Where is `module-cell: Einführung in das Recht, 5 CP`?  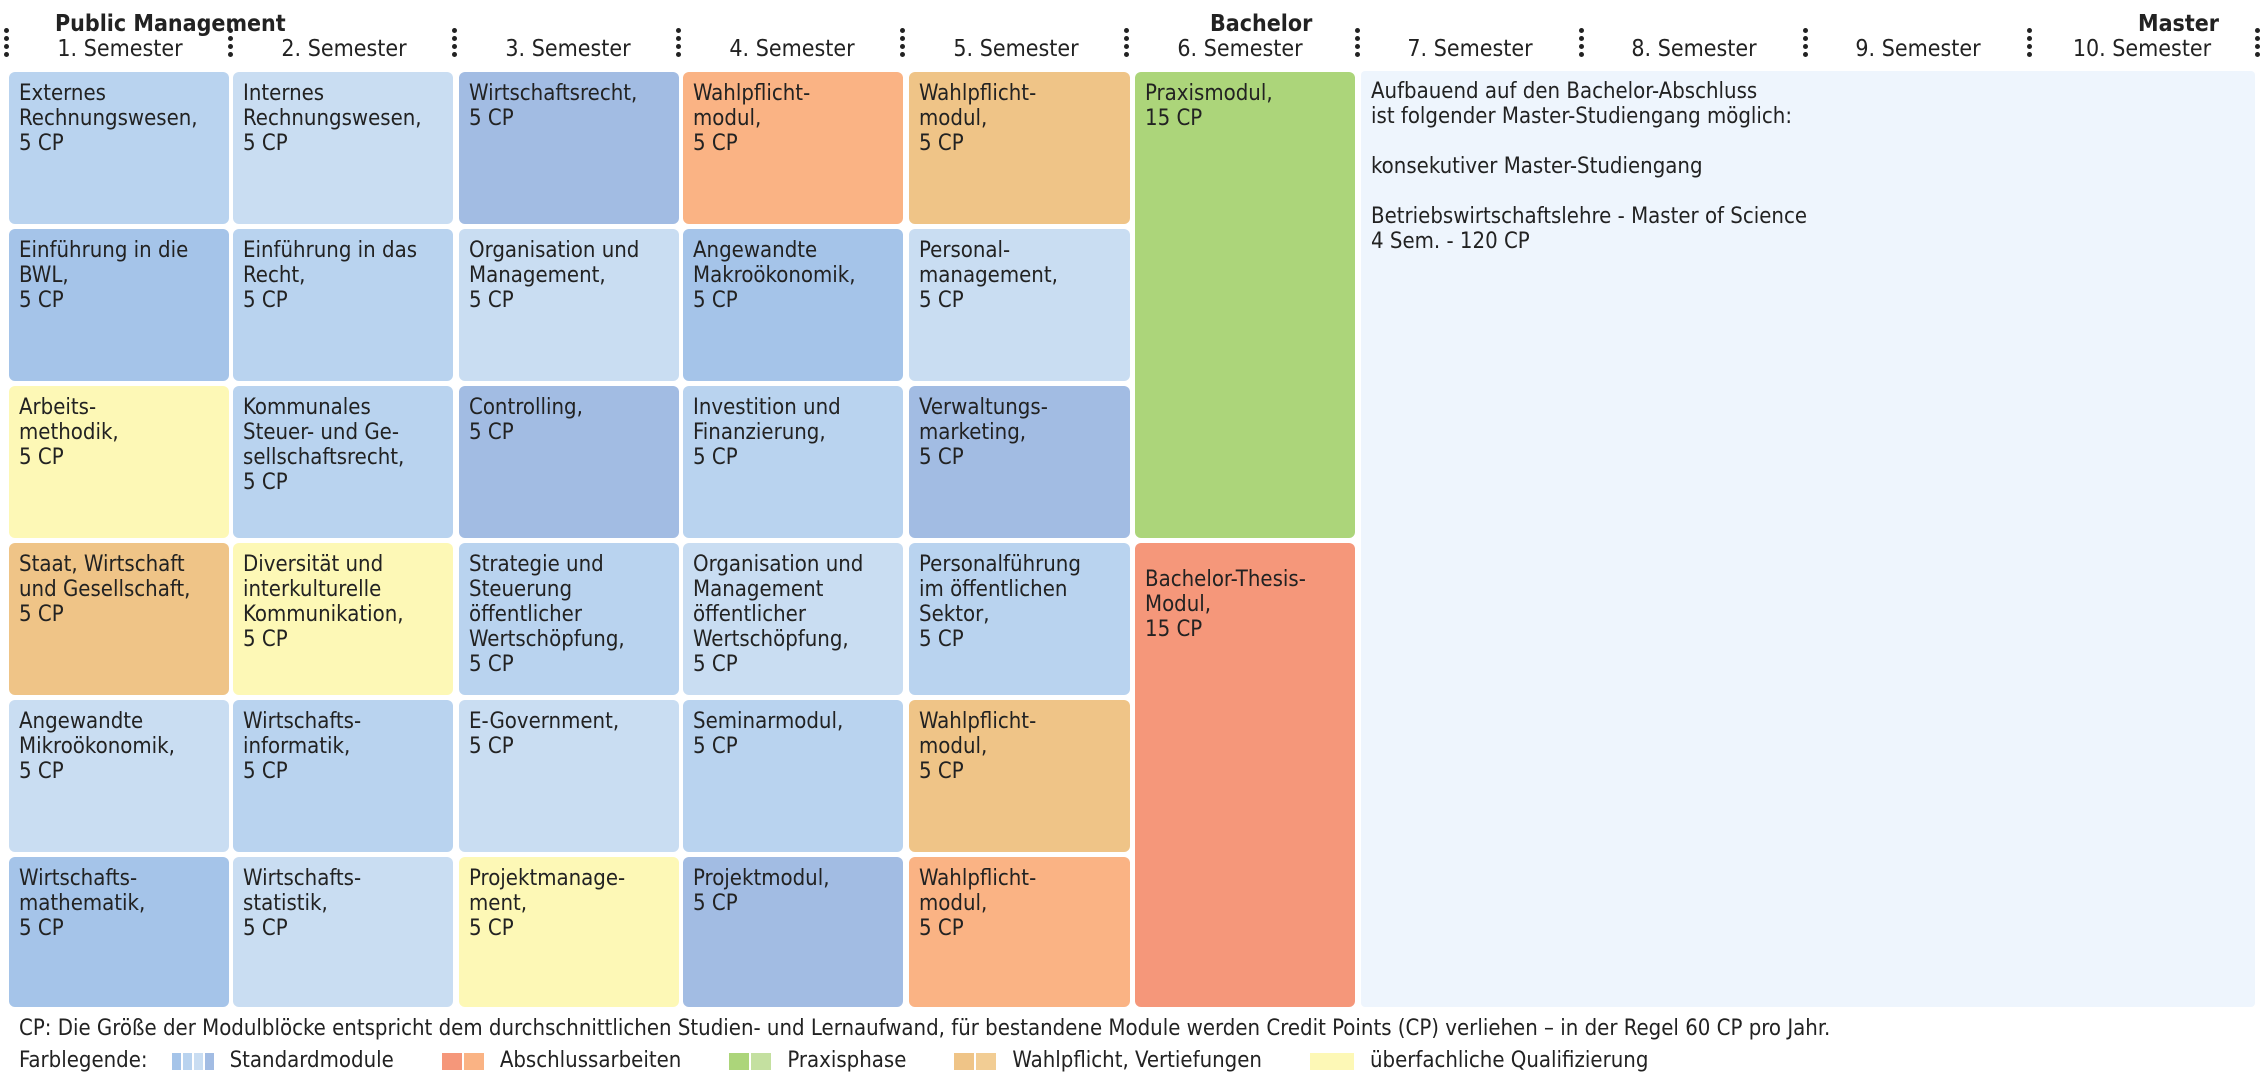
module-cell: Einführung in das Recht, 5 CP is located at coordinates (343, 305).